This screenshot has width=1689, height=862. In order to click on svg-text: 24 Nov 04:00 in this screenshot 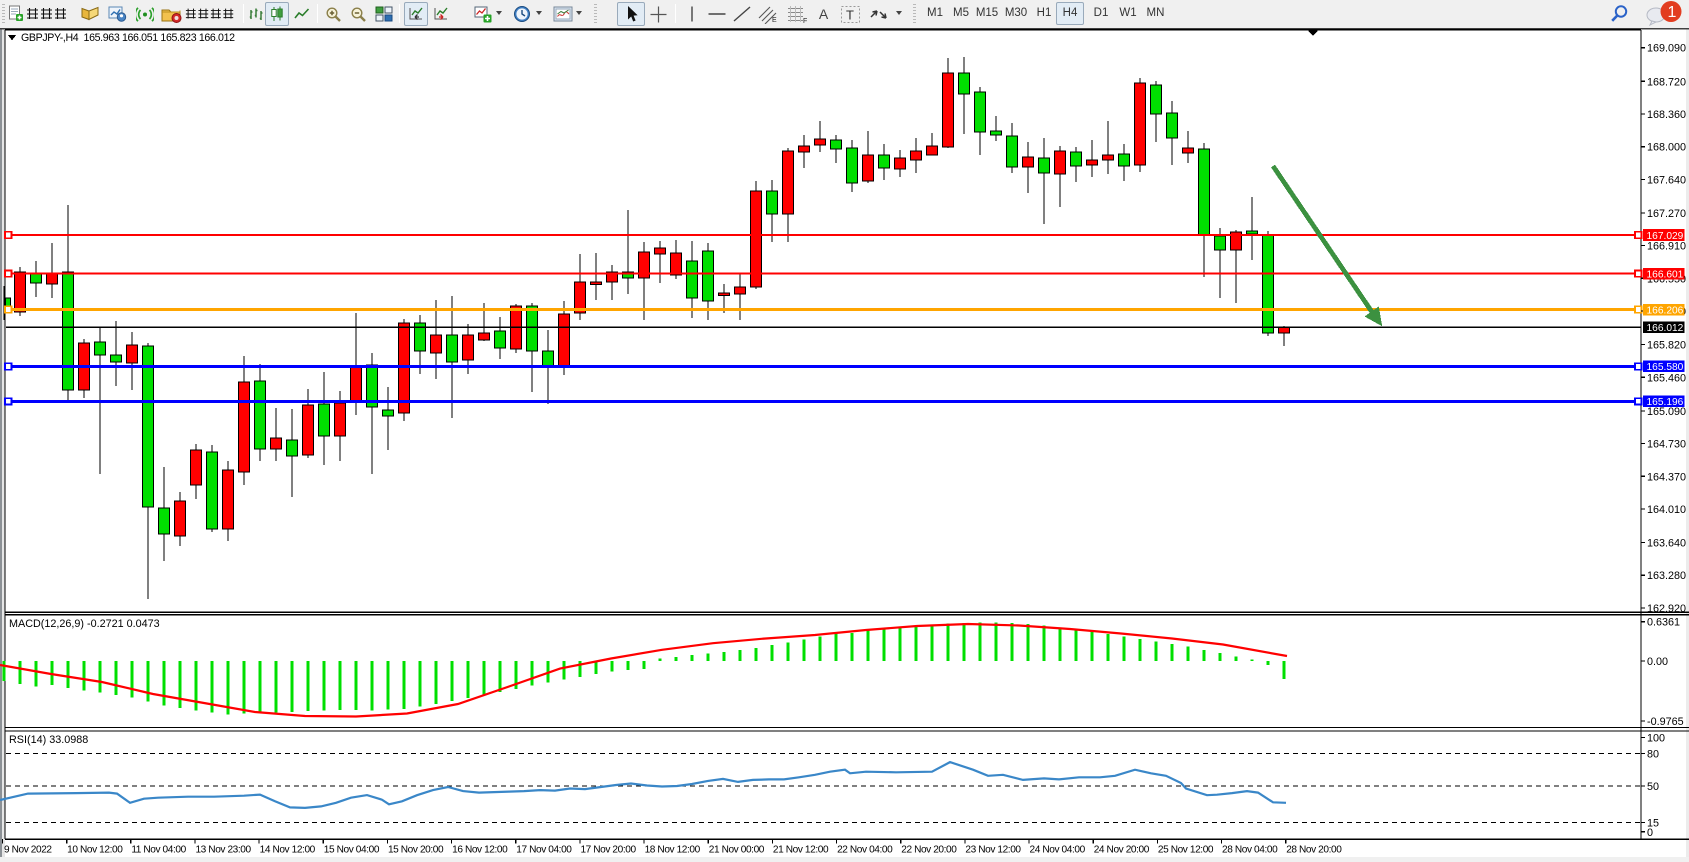, I will do `click(1058, 850)`.